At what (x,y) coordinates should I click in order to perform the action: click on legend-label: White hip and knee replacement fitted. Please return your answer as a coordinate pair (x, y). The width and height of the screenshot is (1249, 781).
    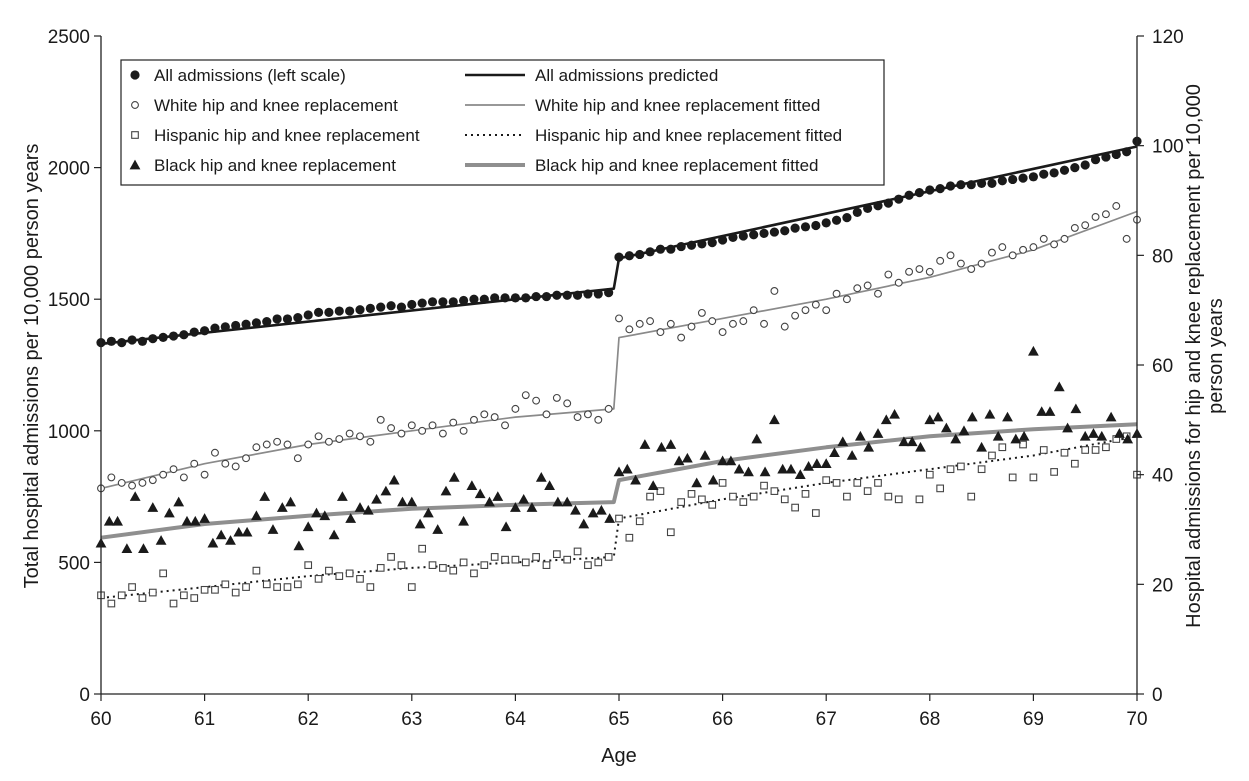
    Looking at the image, I should click on (677, 105).